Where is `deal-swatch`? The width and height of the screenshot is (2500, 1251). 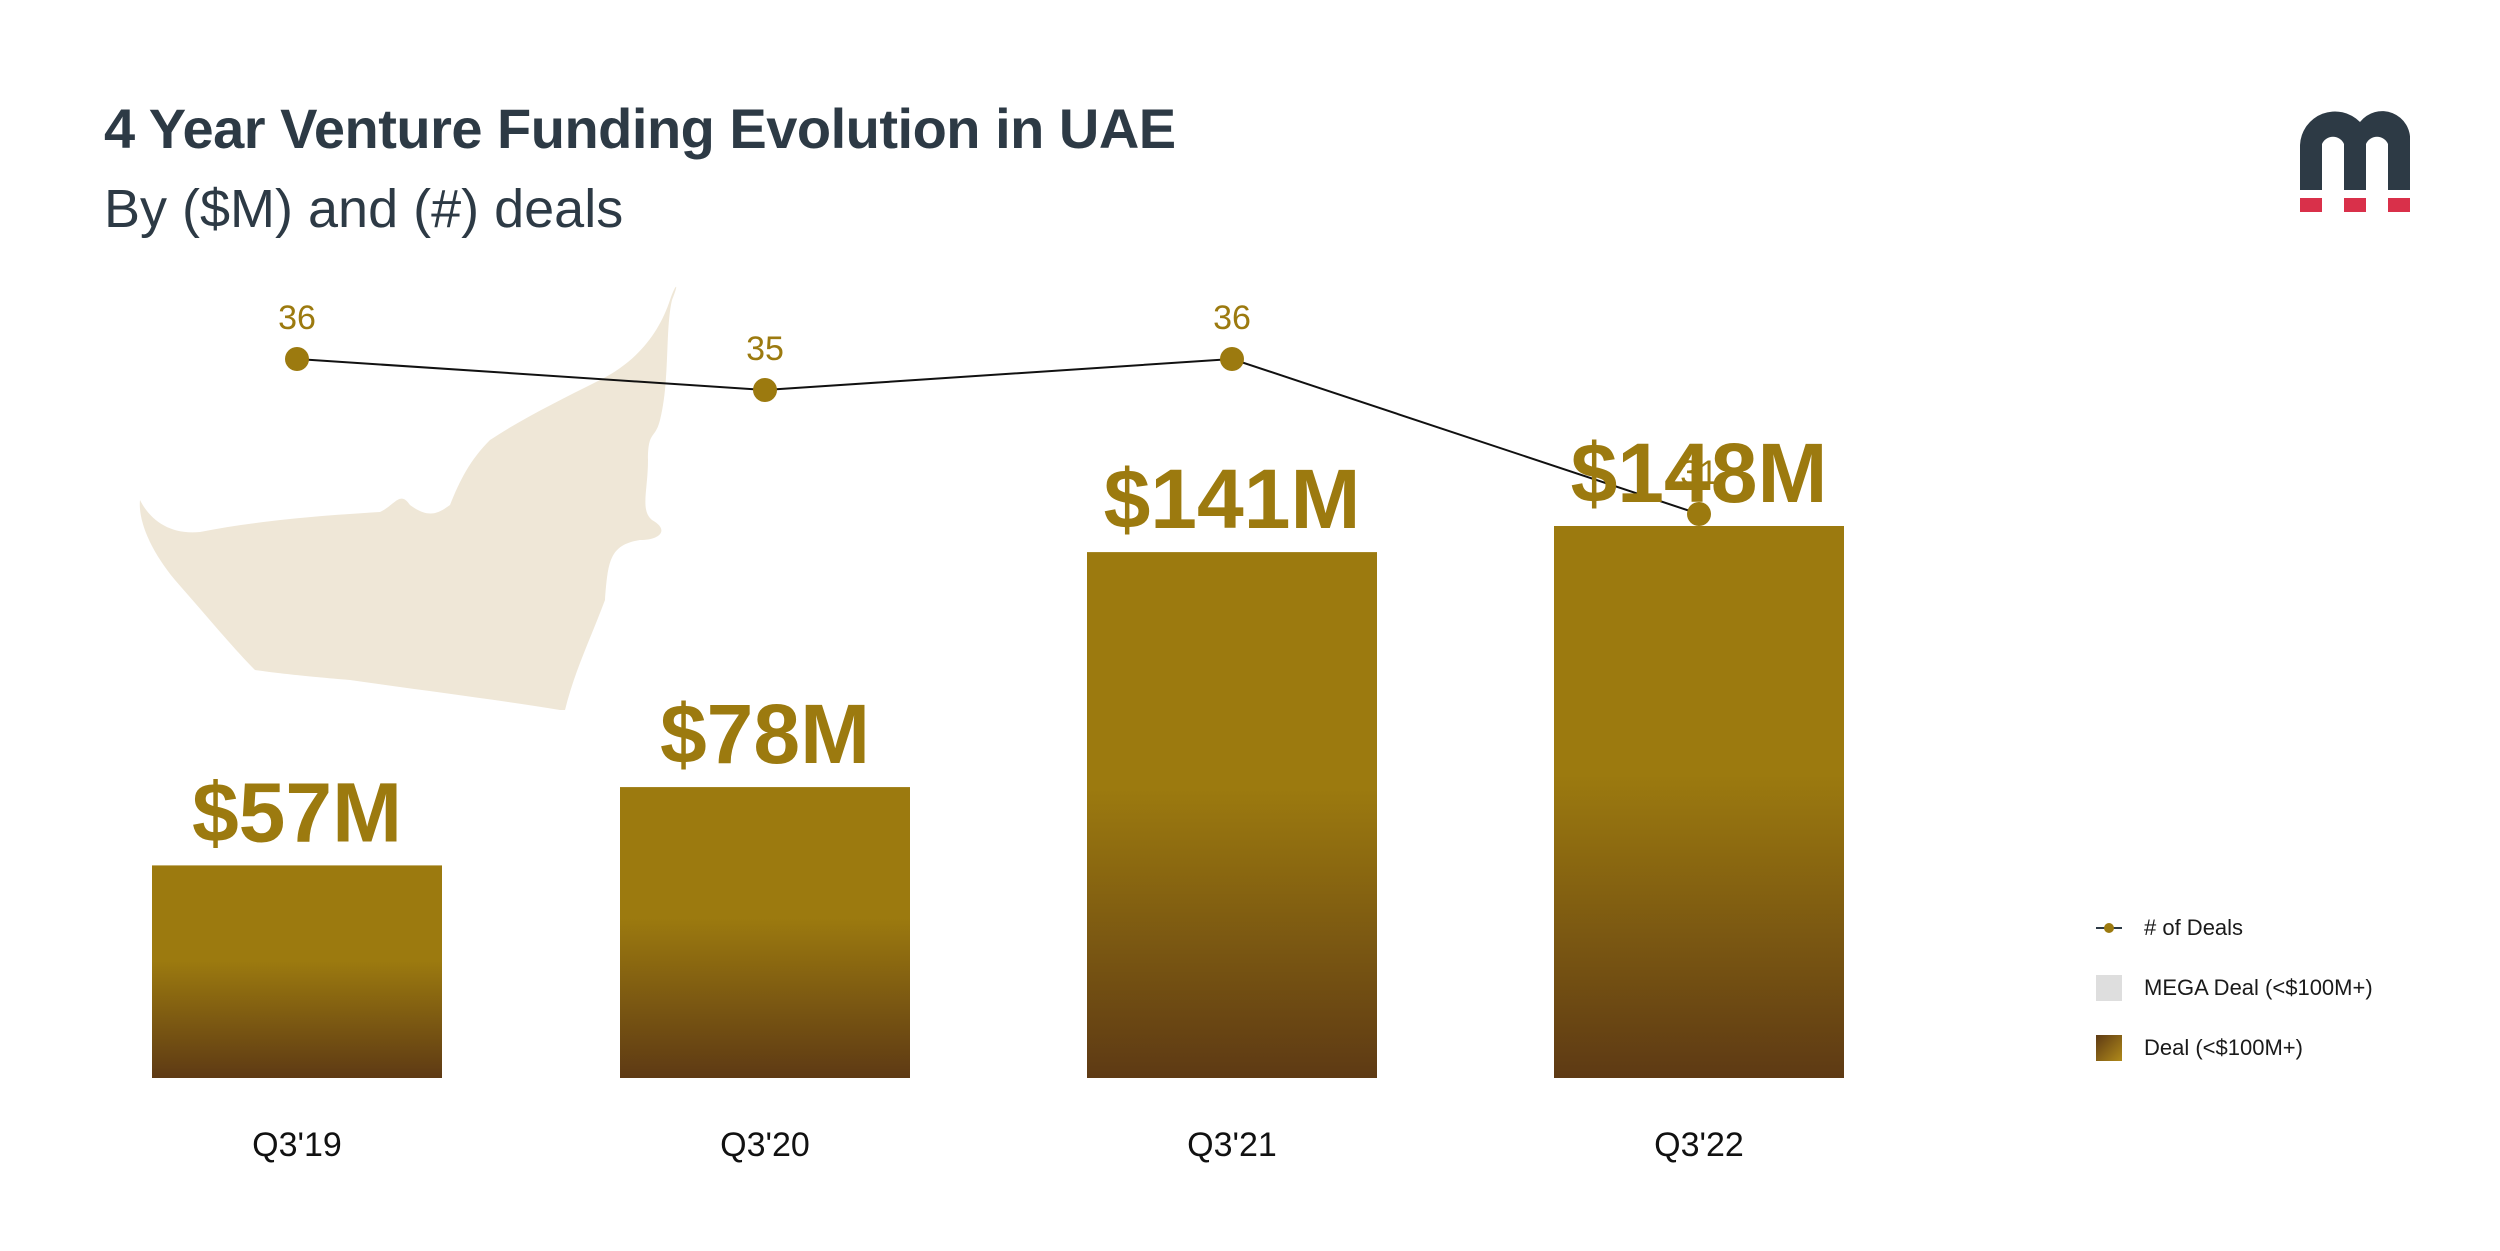
deal-swatch is located at coordinates (2109, 1048).